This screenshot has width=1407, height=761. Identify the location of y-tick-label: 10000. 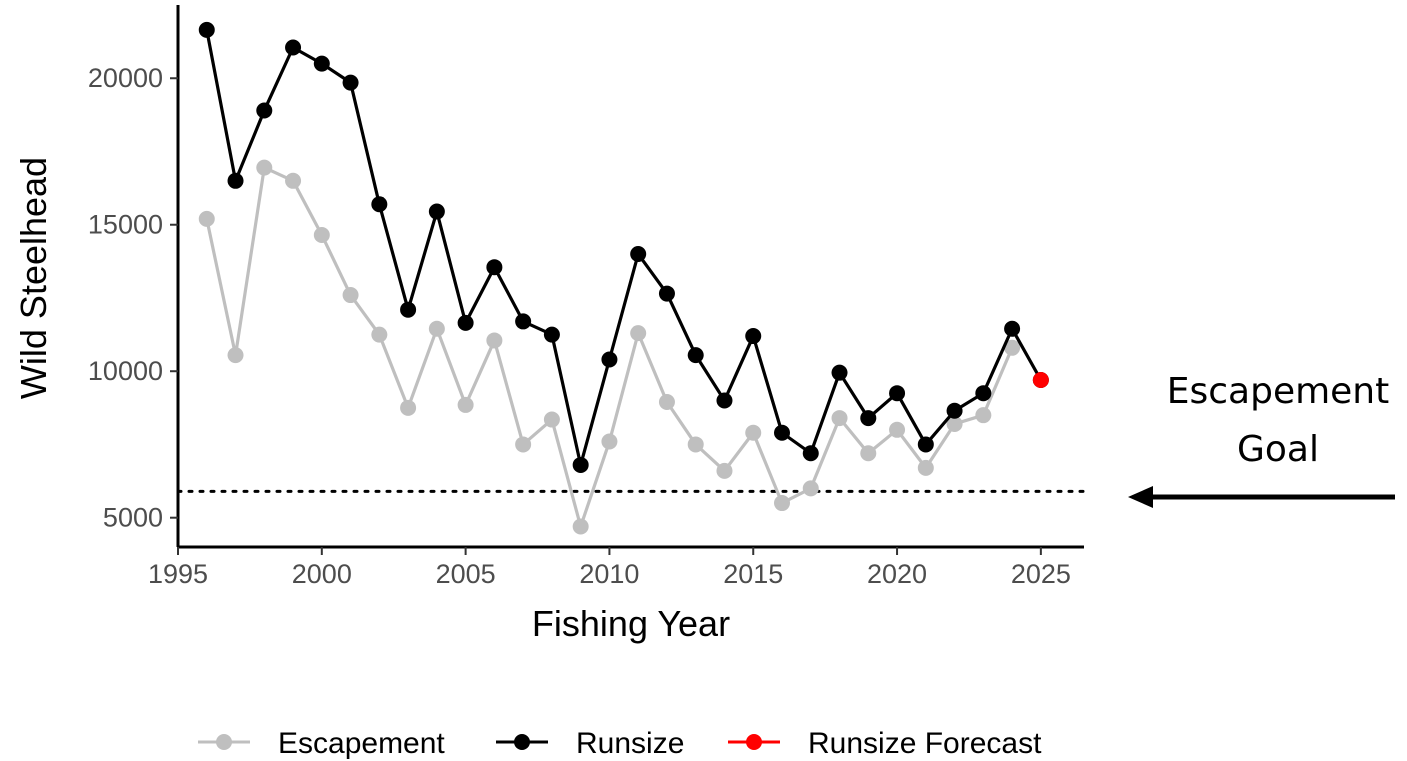
(125, 371).